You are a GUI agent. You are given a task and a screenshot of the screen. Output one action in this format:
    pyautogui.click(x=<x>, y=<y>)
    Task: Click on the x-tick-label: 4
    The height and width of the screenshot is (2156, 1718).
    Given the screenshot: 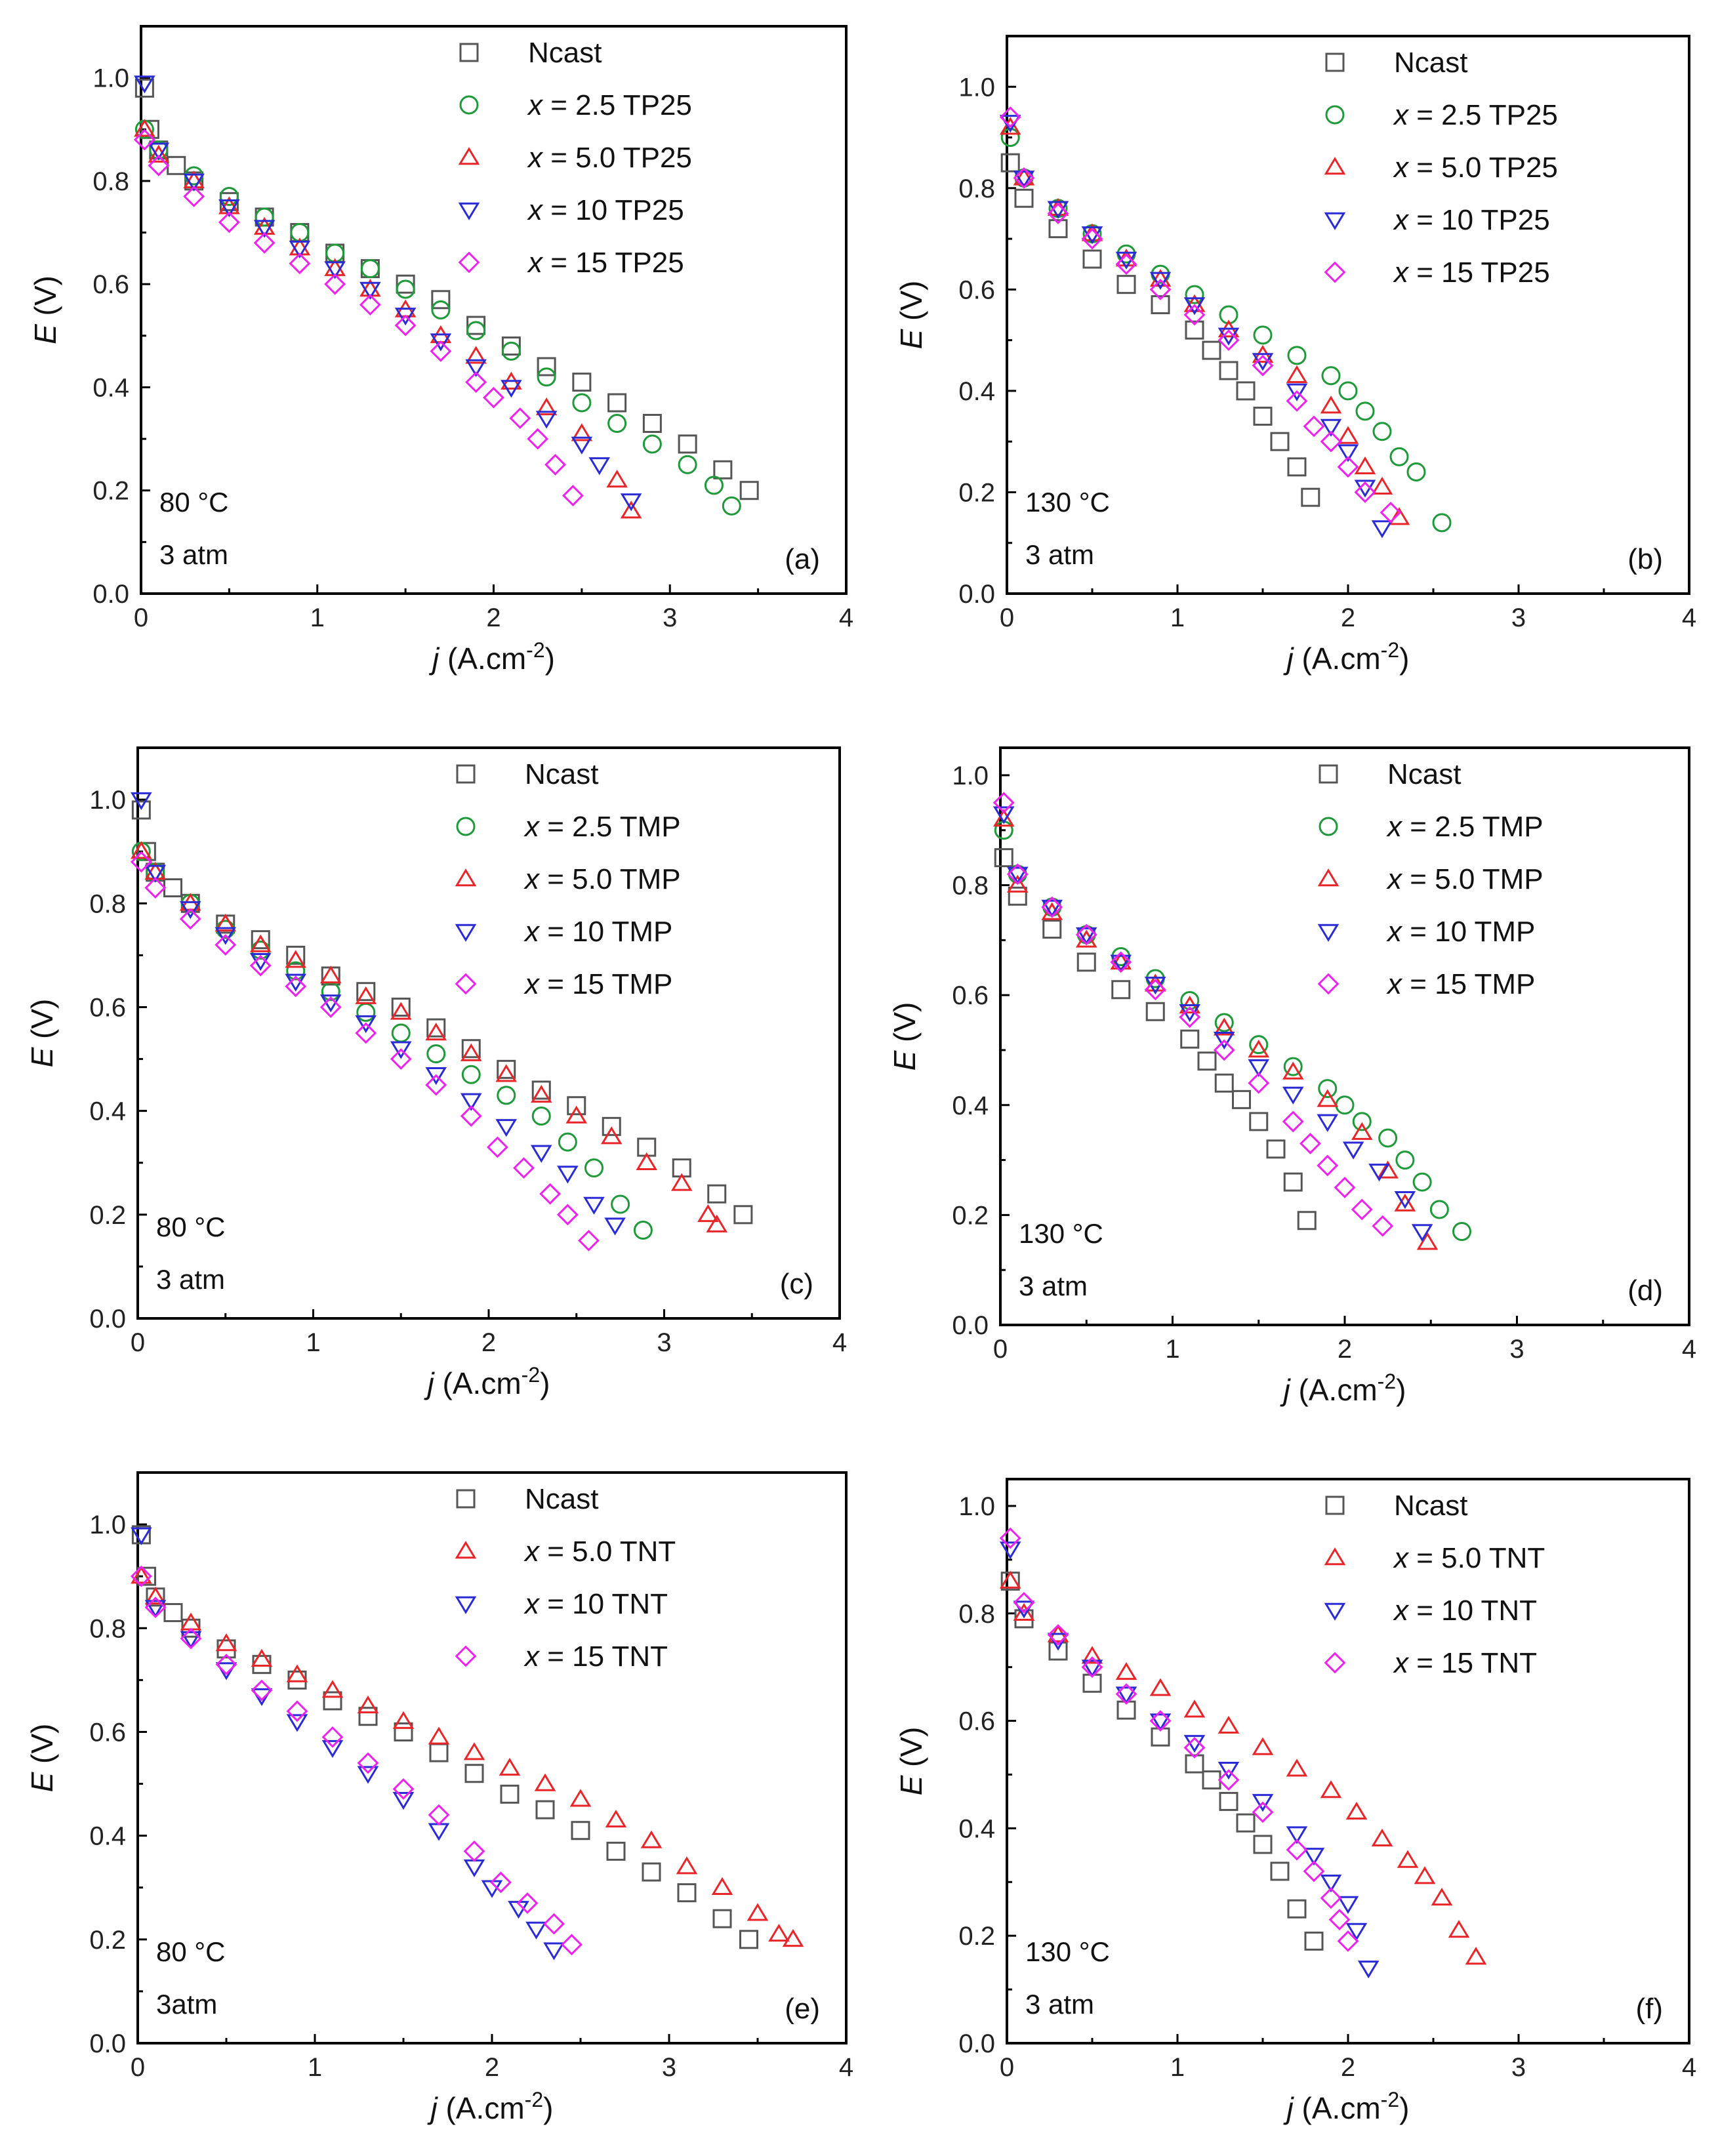 What is the action you would take?
    pyautogui.click(x=1689, y=1349)
    